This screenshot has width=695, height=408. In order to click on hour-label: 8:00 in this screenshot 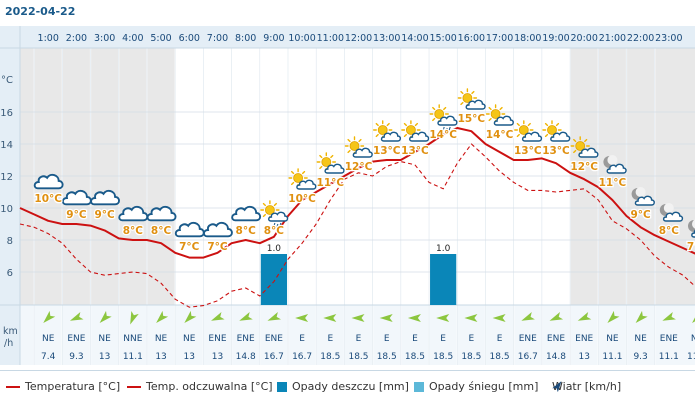, I will do `click(245, 38)`.